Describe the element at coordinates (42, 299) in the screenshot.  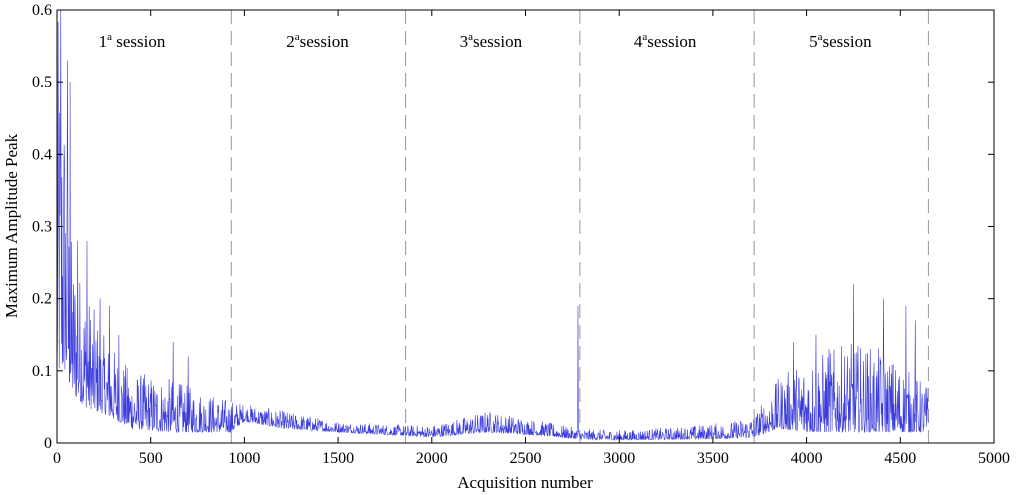
I see `y-tick-label: 0.2` at that location.